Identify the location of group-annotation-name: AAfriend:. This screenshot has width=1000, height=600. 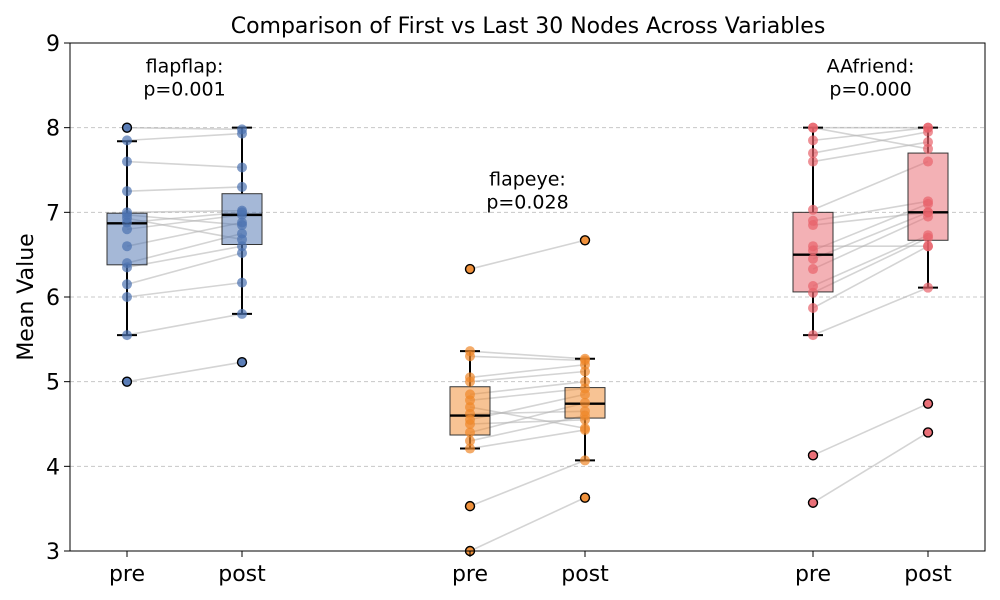
(871, 67).